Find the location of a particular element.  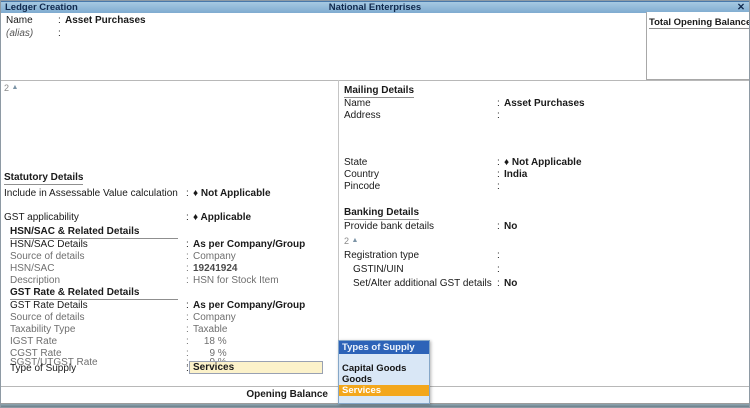

page-indicator-left: 2 ▲ is located at coordinates (11, 88).